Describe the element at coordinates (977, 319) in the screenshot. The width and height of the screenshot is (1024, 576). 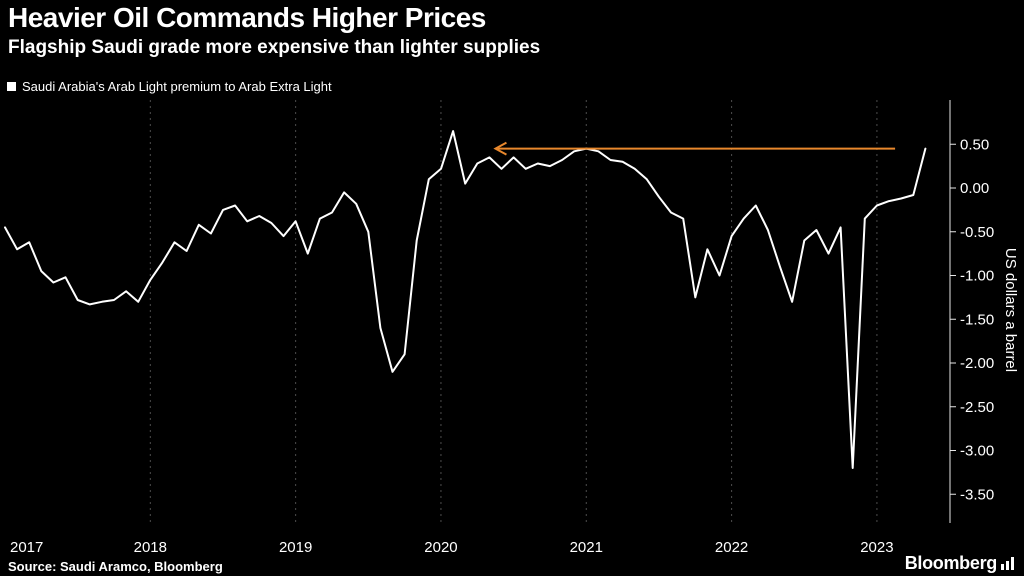
I see `y-axis-tick-label: -1.50` at that location.